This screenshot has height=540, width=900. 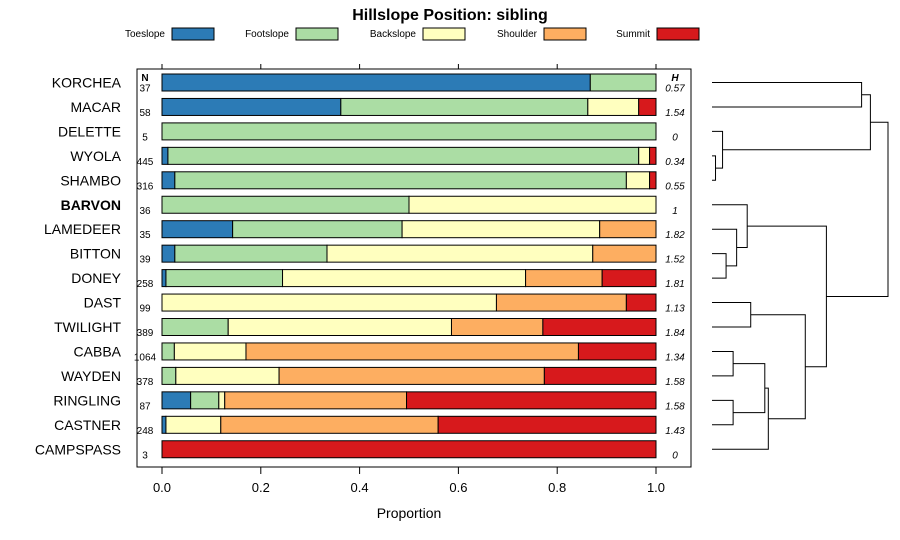 What do you see at coordinates (633, 34) in the screenshot?
I see `legend-label-summit: Summit` at bounding box center [633, 34].